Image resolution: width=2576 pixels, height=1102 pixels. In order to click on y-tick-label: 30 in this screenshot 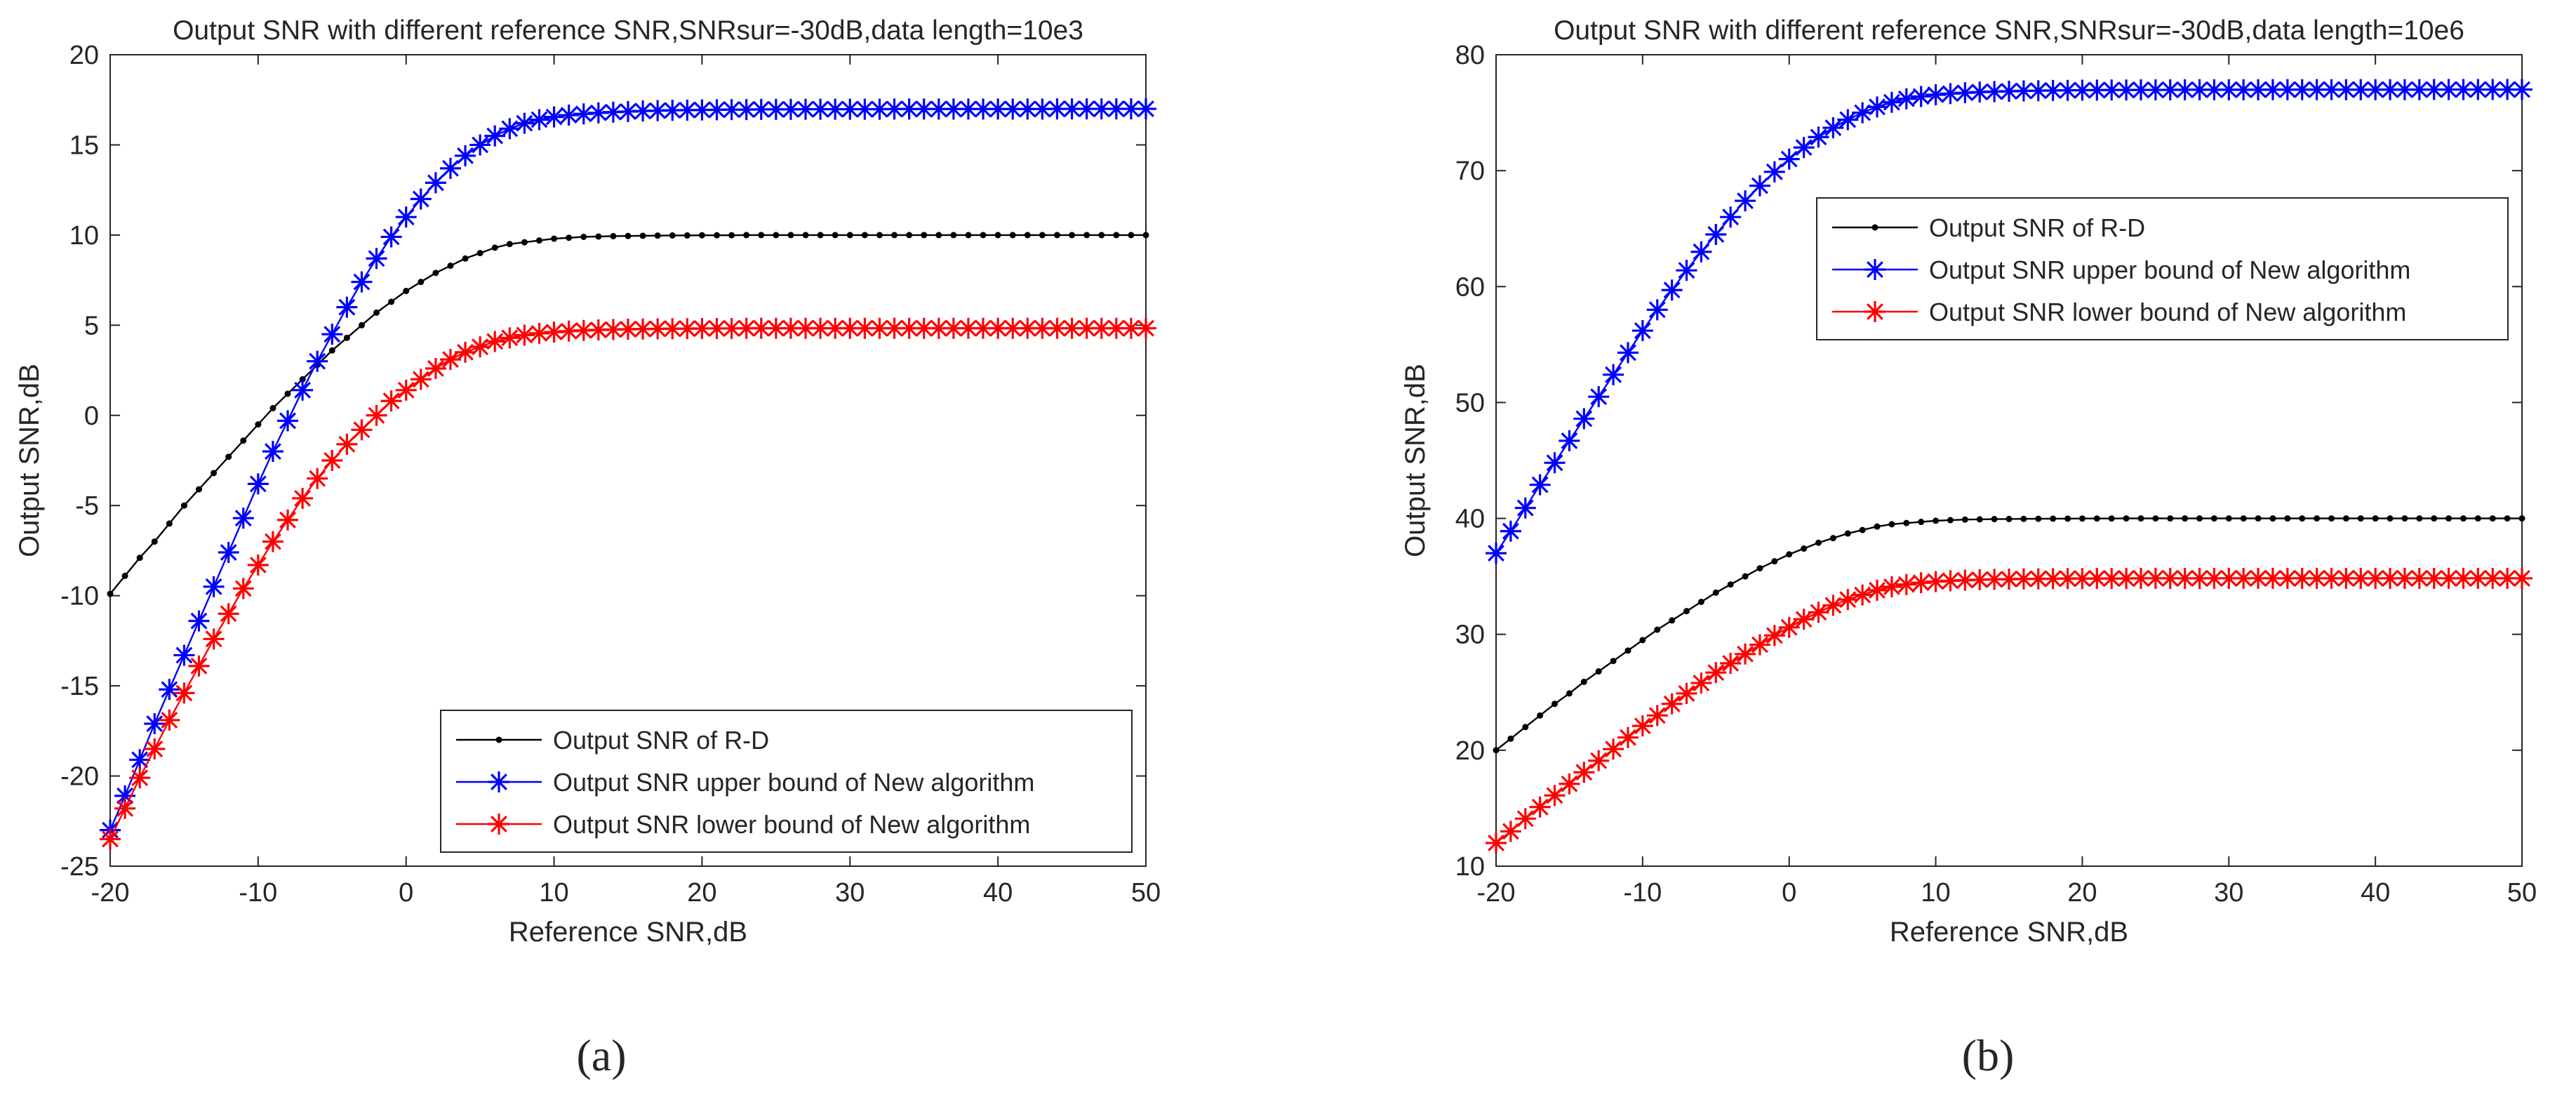, I will do `click(1470, 635)`.